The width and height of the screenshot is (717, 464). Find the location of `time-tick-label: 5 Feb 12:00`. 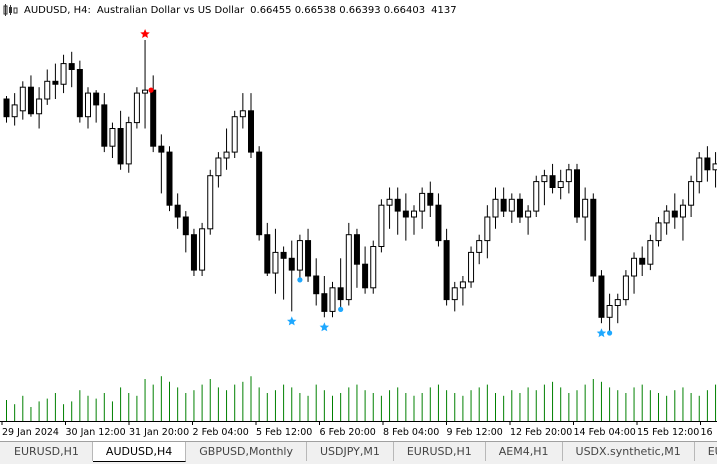

time-tick-label: 5 Feb 12:00 is located at coordinates (284, 432).